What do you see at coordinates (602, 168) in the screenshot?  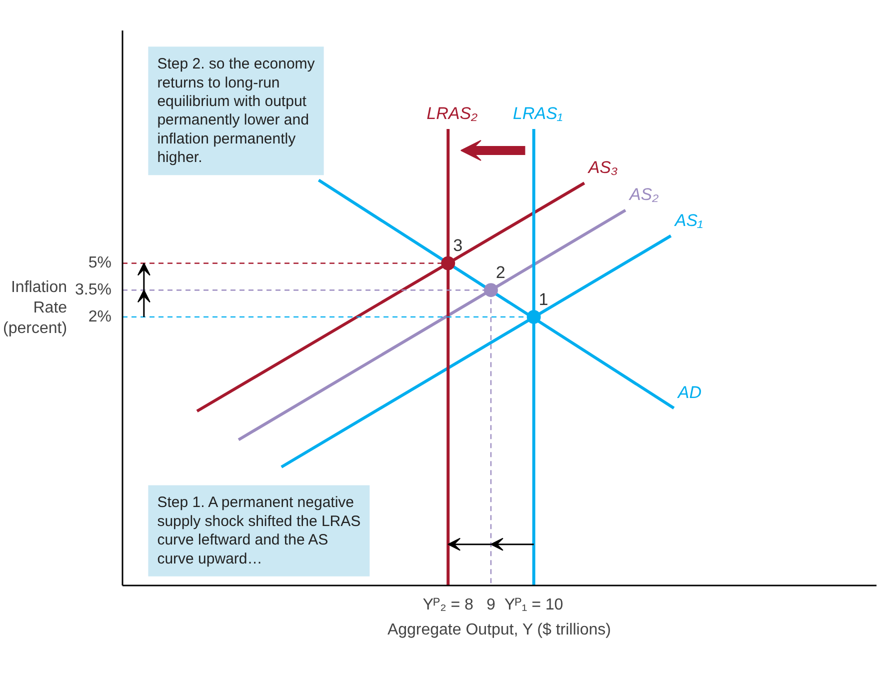 I see `series-label: AS₃` at bounding box center [602, 168].